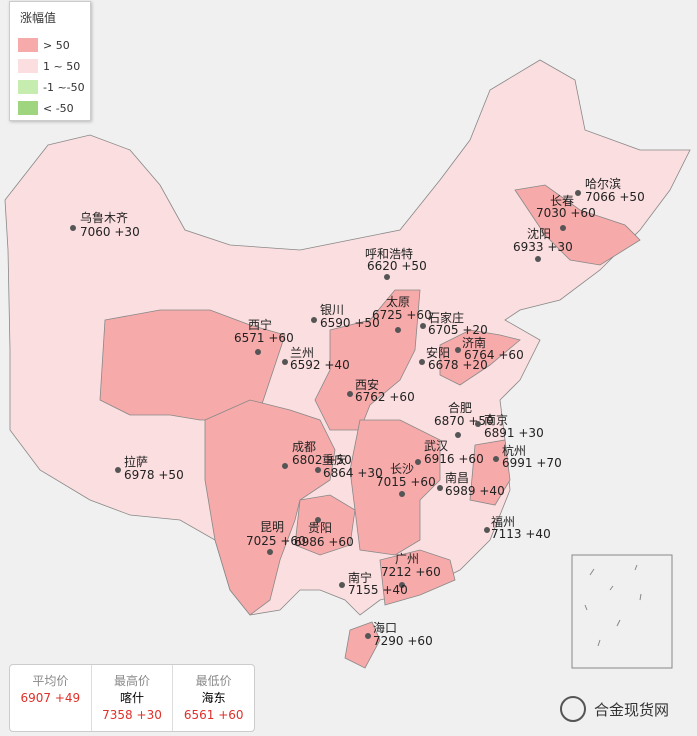 Image resolution: width=697 pixels, height=736 pixels. I want to click on city-name: 兰州, so click(302, 353).